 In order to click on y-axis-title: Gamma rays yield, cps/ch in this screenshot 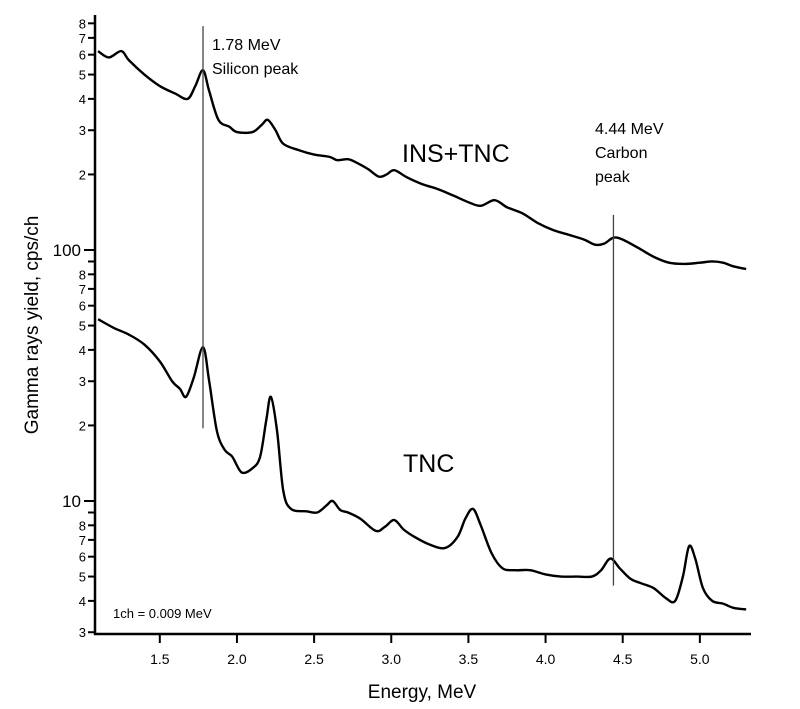, I will do `click(32, 325)`.